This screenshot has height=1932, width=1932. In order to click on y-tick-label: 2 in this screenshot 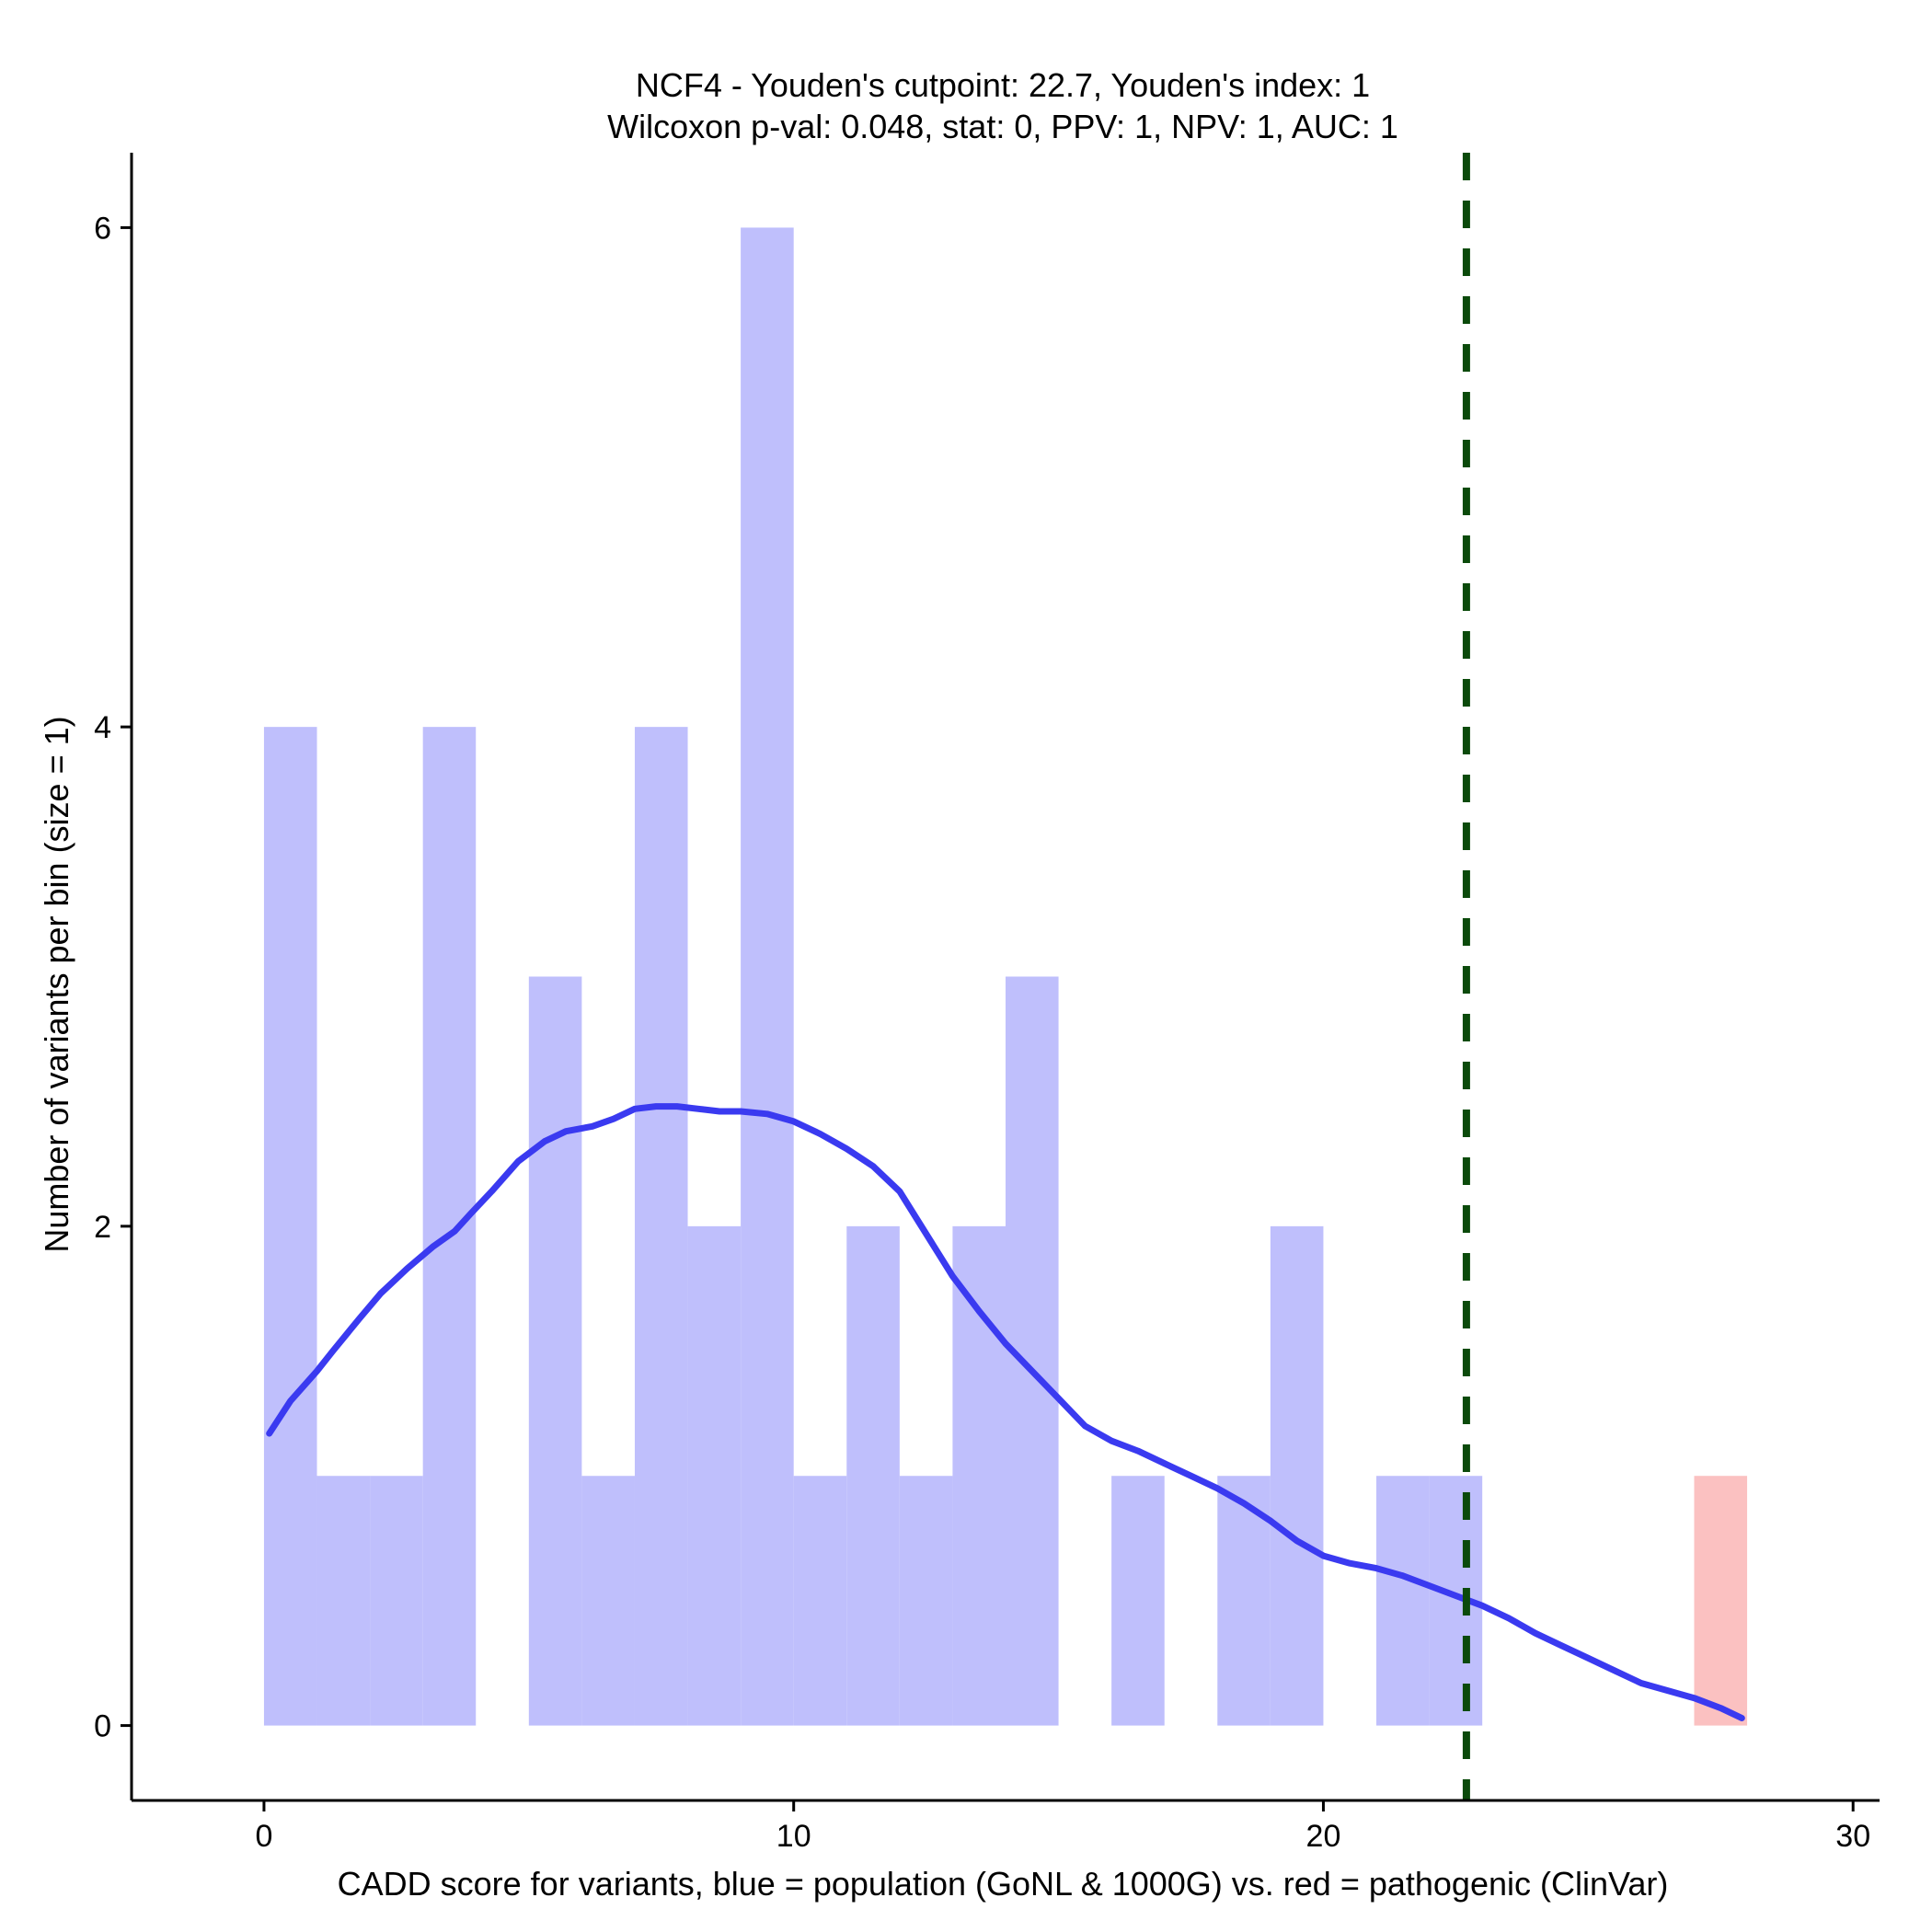, I will do `click(102, 1227)`.